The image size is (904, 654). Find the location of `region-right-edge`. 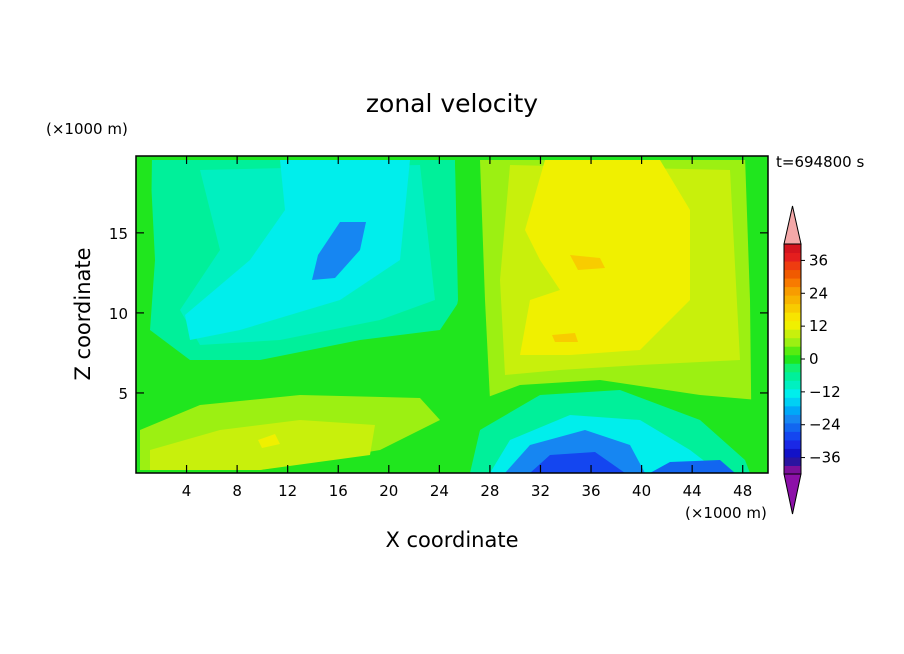

region-right-edge is located at coordinates (756, 314).